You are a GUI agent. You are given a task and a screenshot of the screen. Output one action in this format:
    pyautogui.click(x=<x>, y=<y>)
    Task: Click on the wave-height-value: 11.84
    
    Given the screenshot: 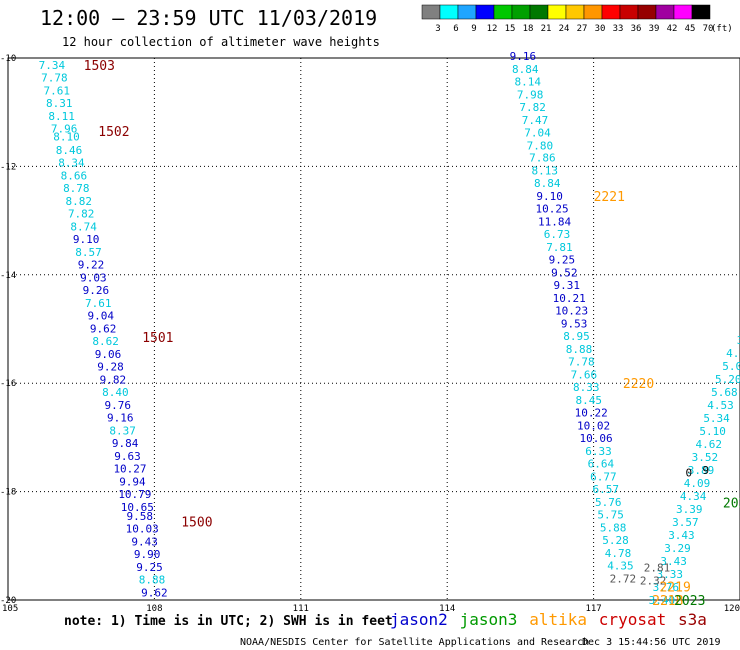 What is the action you would take?
    pyautogui.click(x=554, y=222)
    